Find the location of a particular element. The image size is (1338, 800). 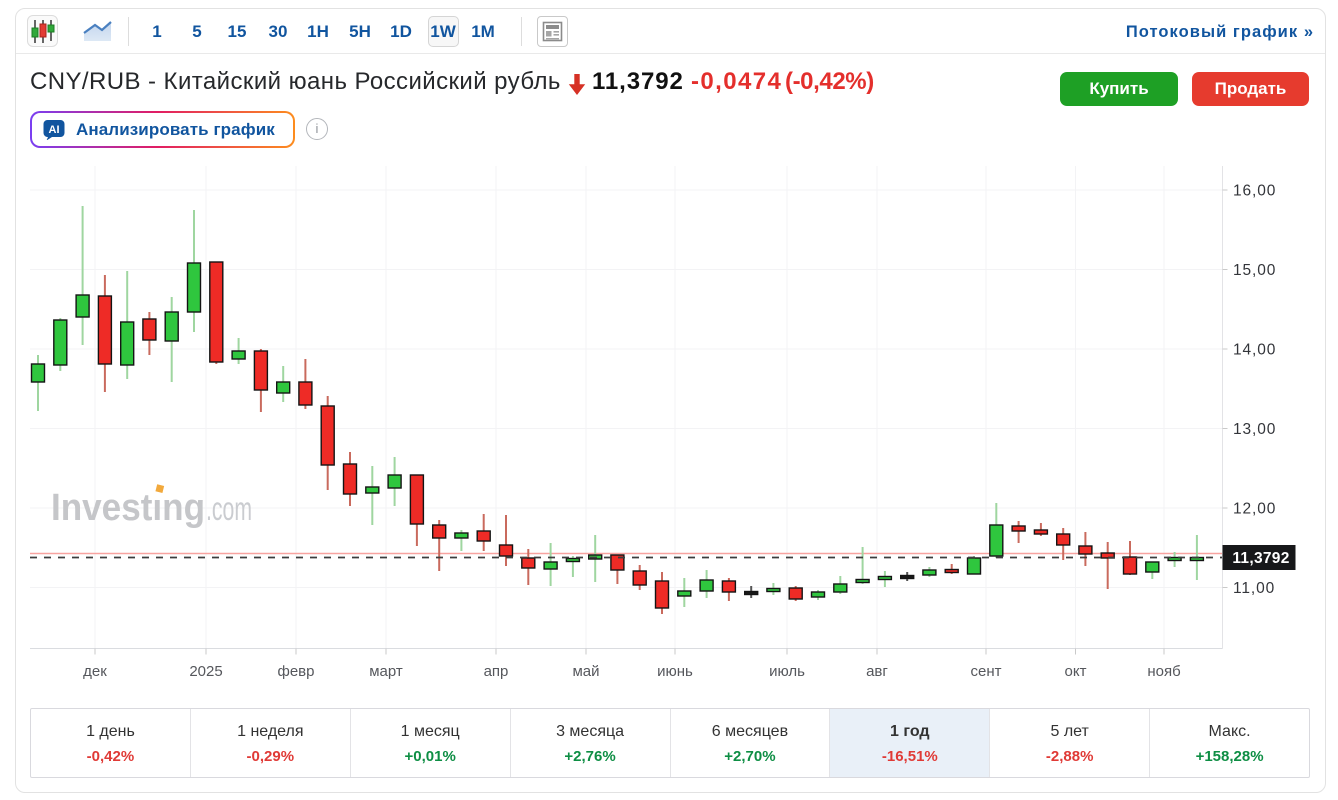

svg-text: 14,00 is located at coordinates (1254, 350).